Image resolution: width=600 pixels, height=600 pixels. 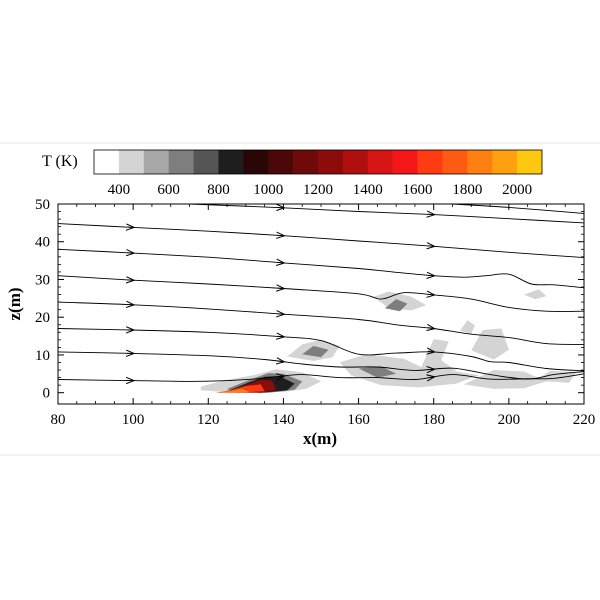 I want to click on colorbar-tick-label: 800, so click(x=218, y=190).